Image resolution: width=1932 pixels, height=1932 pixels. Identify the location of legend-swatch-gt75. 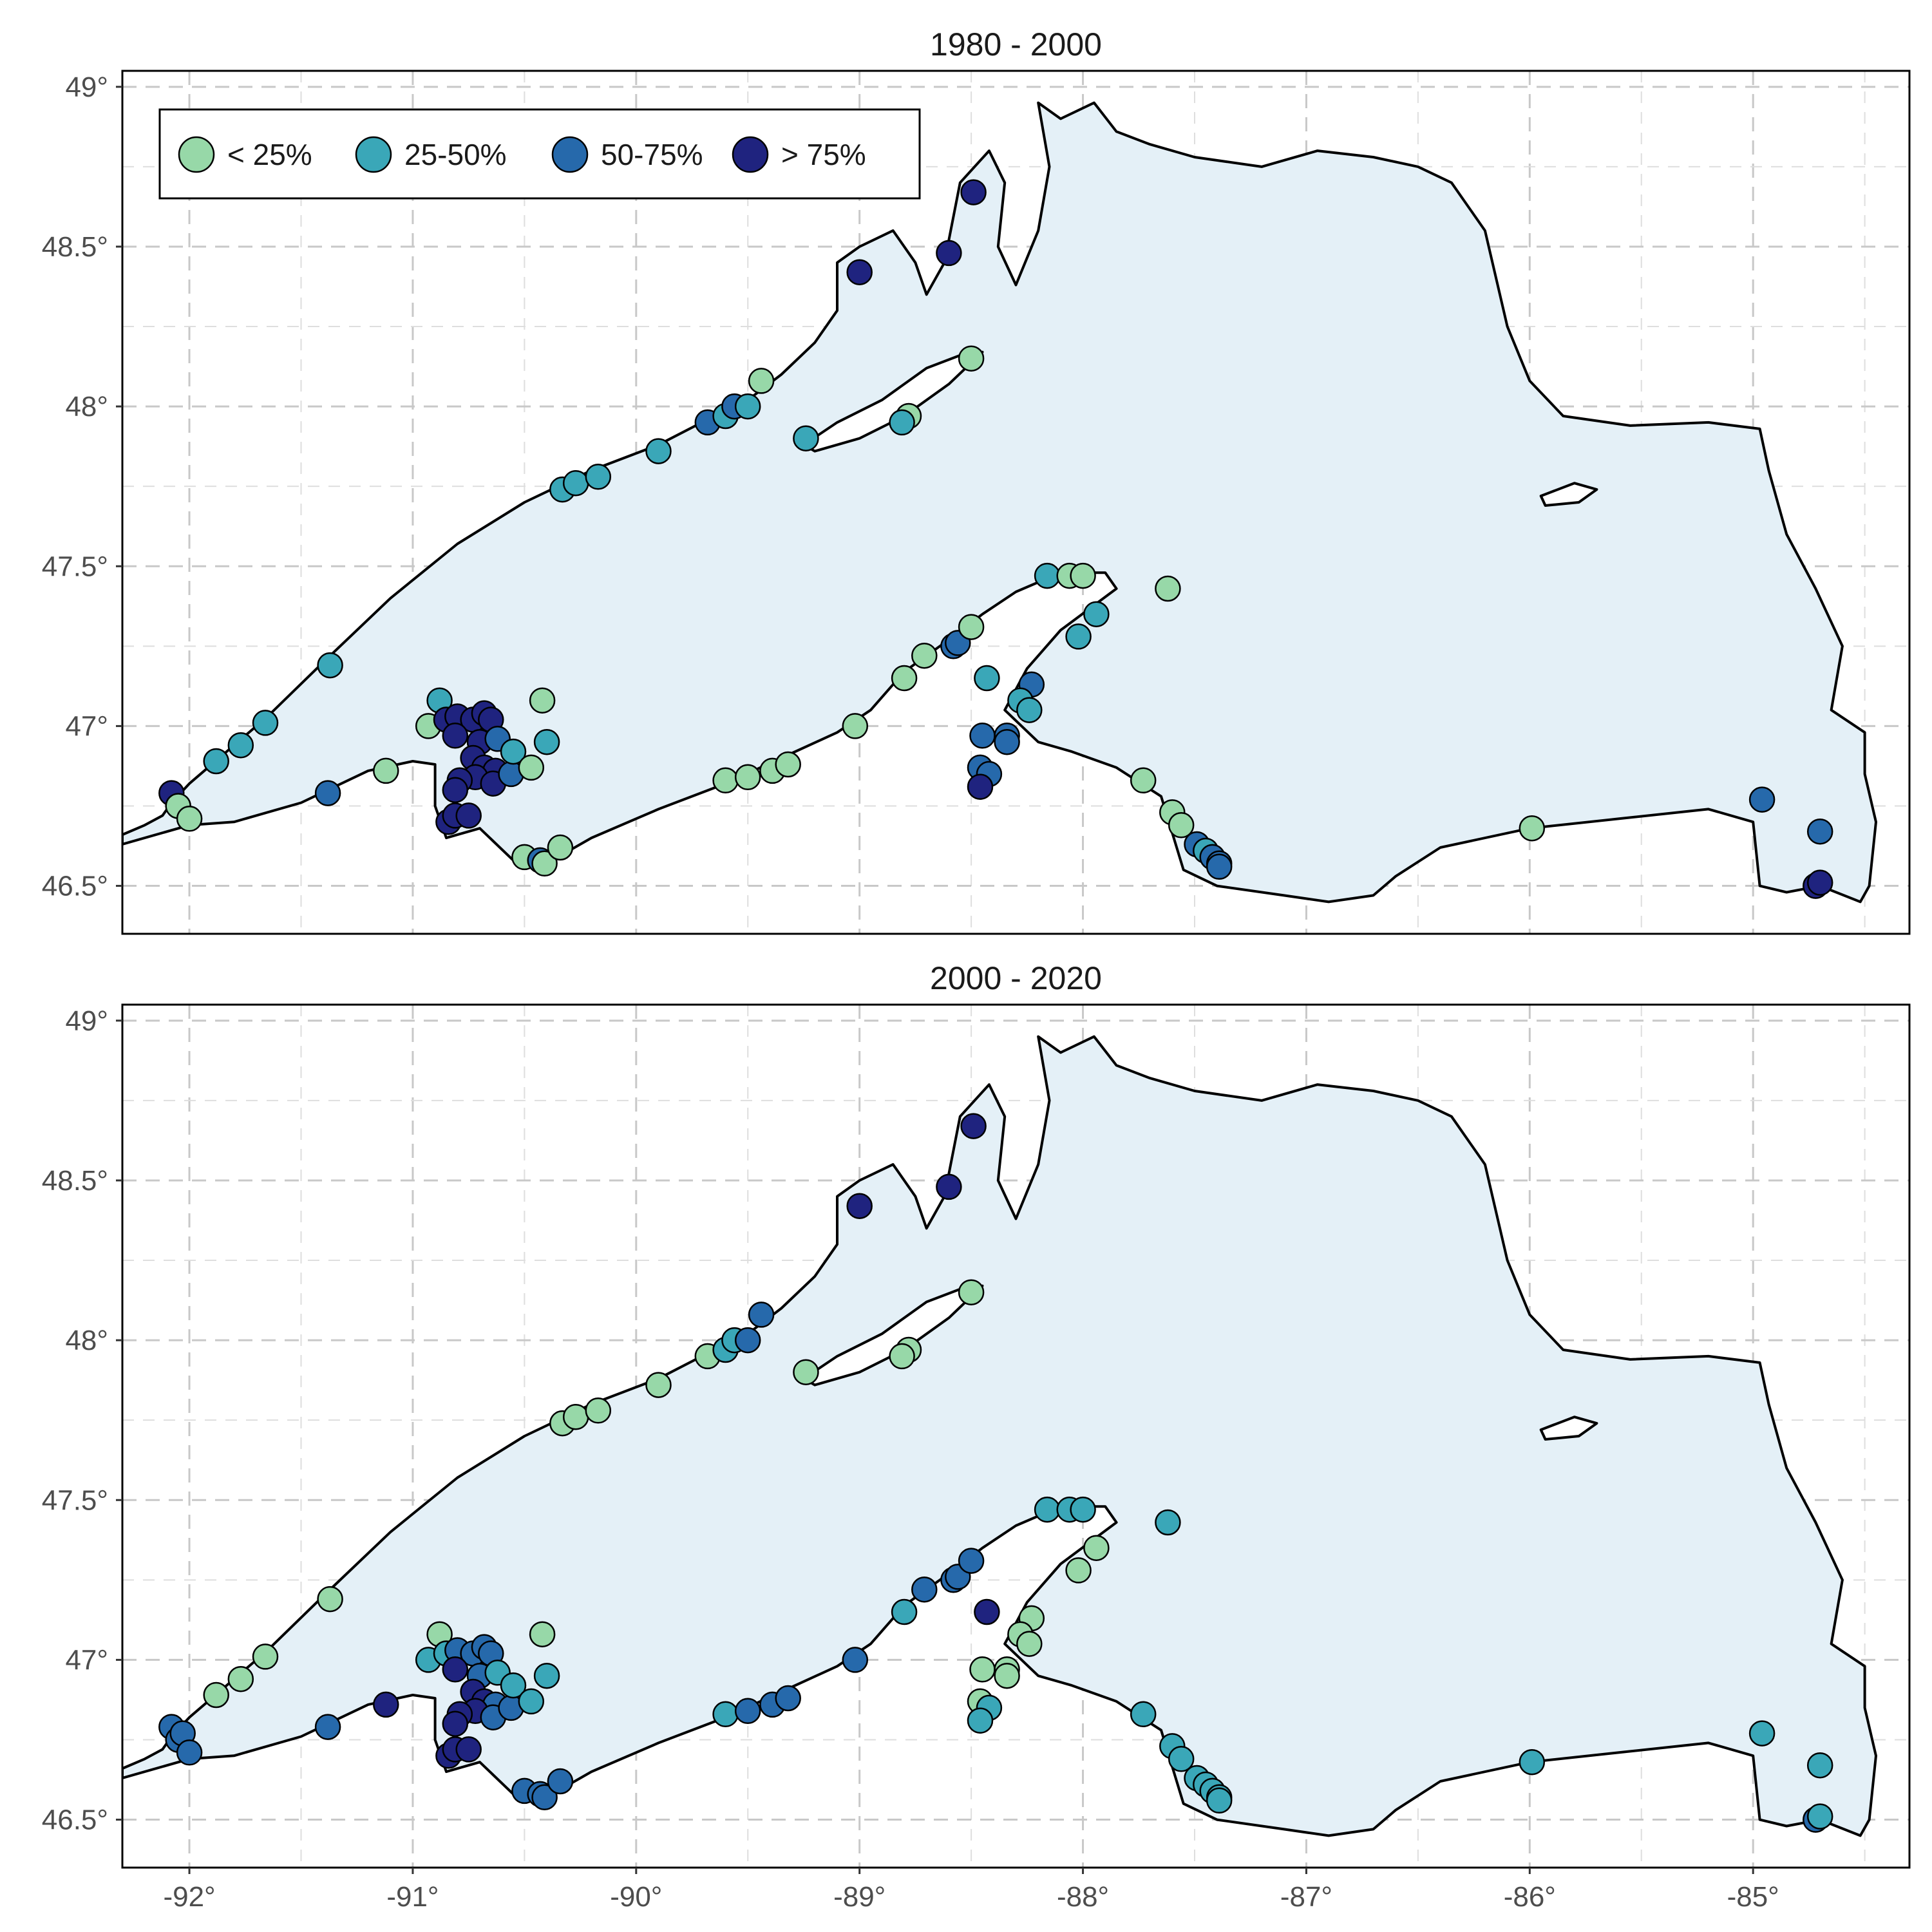
(750, 155).